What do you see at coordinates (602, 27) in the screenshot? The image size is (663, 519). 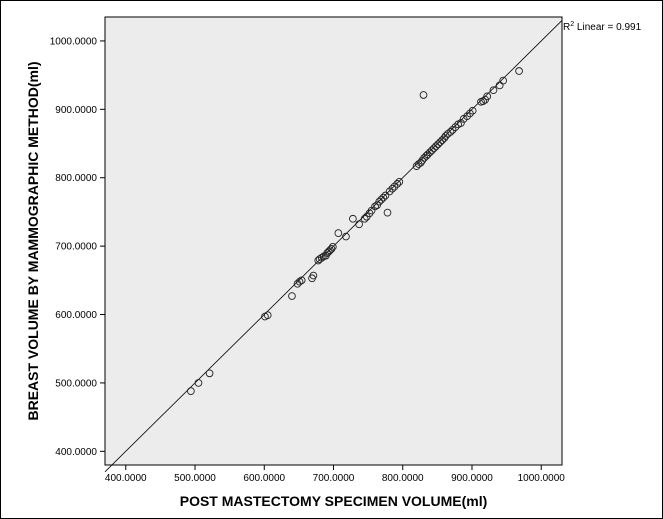 I see `r-squared-label: R2 Linear = 0.991` at bounding box center [602, 27].